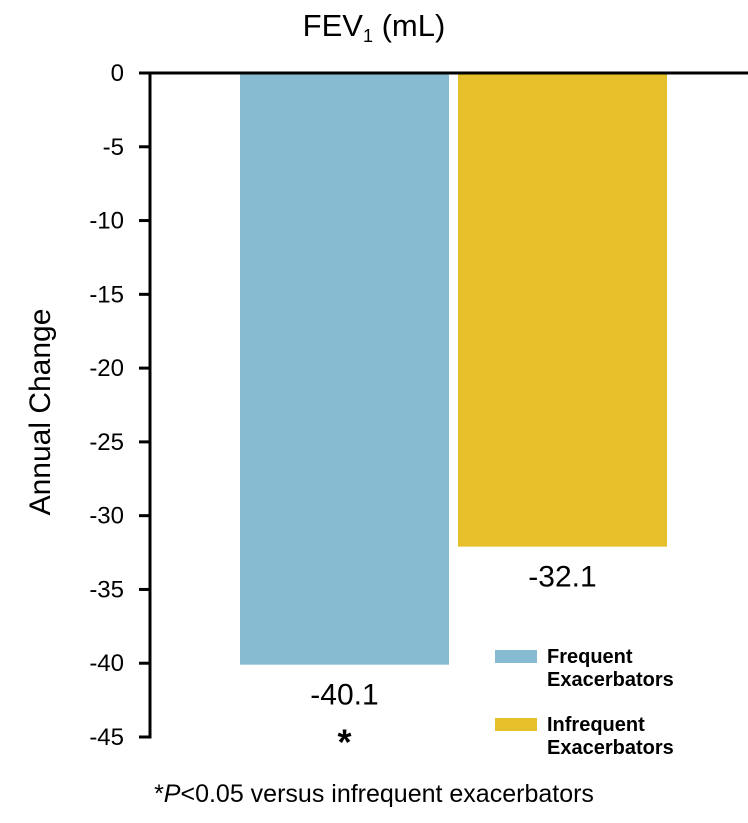  I want to click on y-tick-label: 0, so click(117, 73).